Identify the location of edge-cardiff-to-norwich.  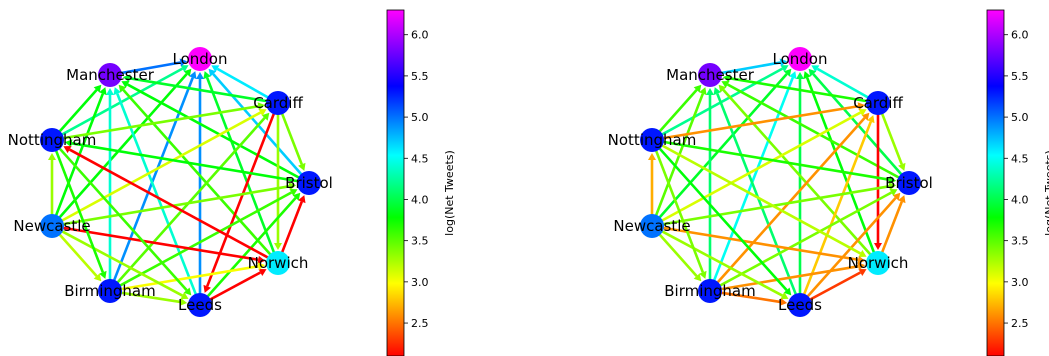
(278, 181).